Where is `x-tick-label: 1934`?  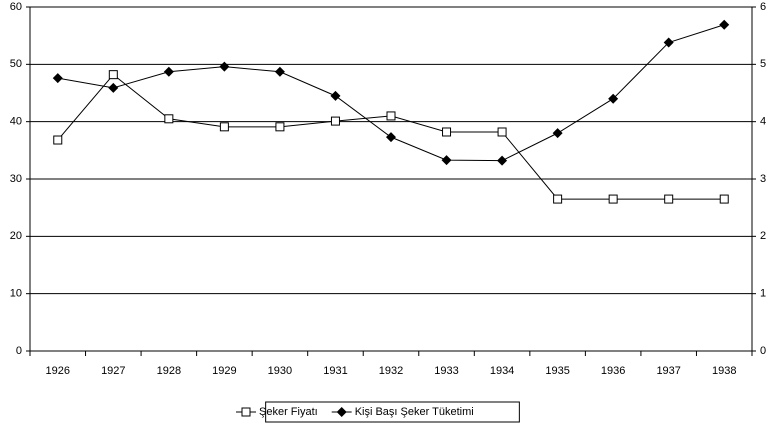 x-tick-label: 1934 is located at coordinates (502, 371).